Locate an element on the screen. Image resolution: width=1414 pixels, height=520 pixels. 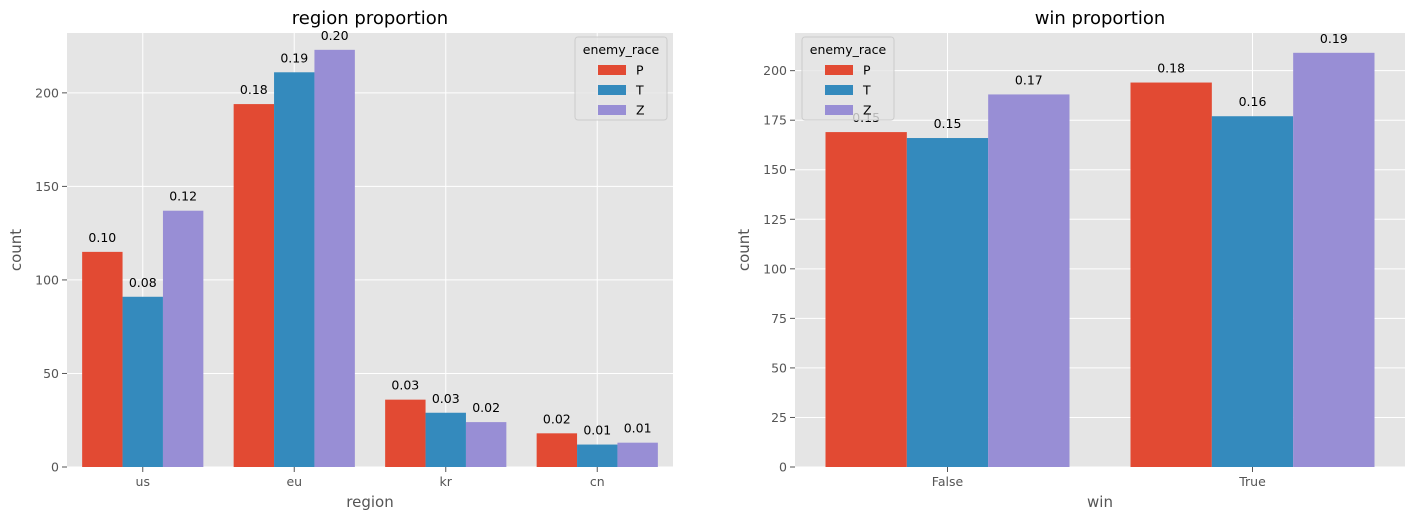
bar-T-True is located at coordinates (1252, 291).